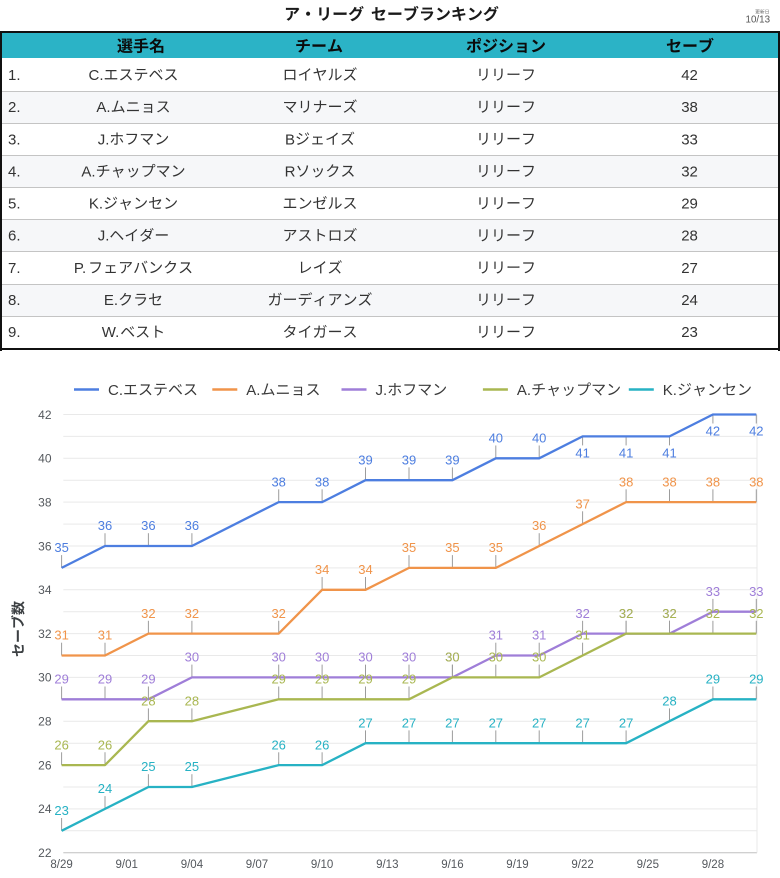 This screenshot has width=780, height=878. Describe the element at coordinates (290, 139) in the screenshot. I see `svg-text: B` at that location.